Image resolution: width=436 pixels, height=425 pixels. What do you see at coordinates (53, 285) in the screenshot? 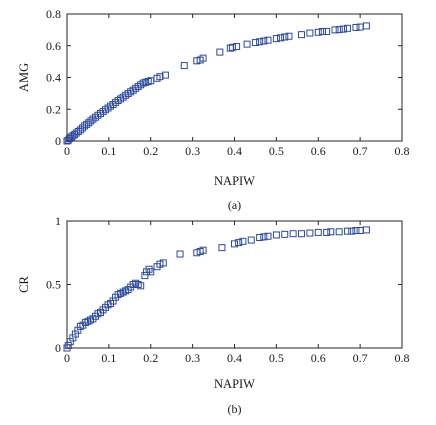
I see `y-tick-label: 0.5` at bounding box center [53, 285].